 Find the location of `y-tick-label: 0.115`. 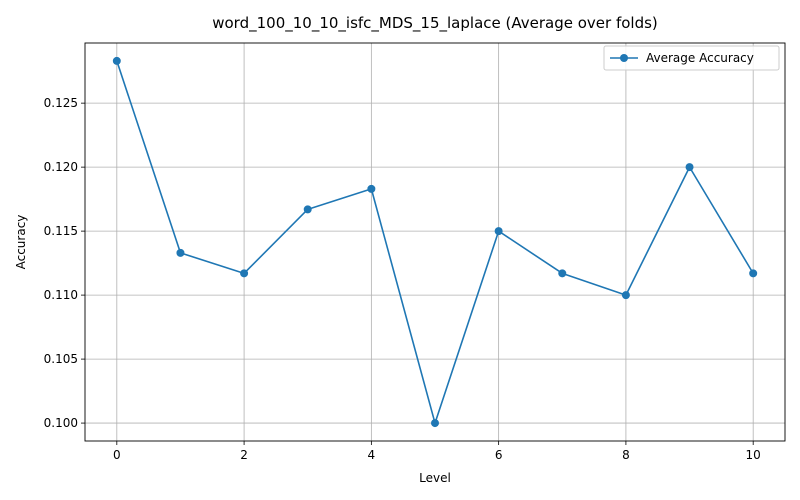

y-tick-label: 0.115 is located at coordinates (61, 231).